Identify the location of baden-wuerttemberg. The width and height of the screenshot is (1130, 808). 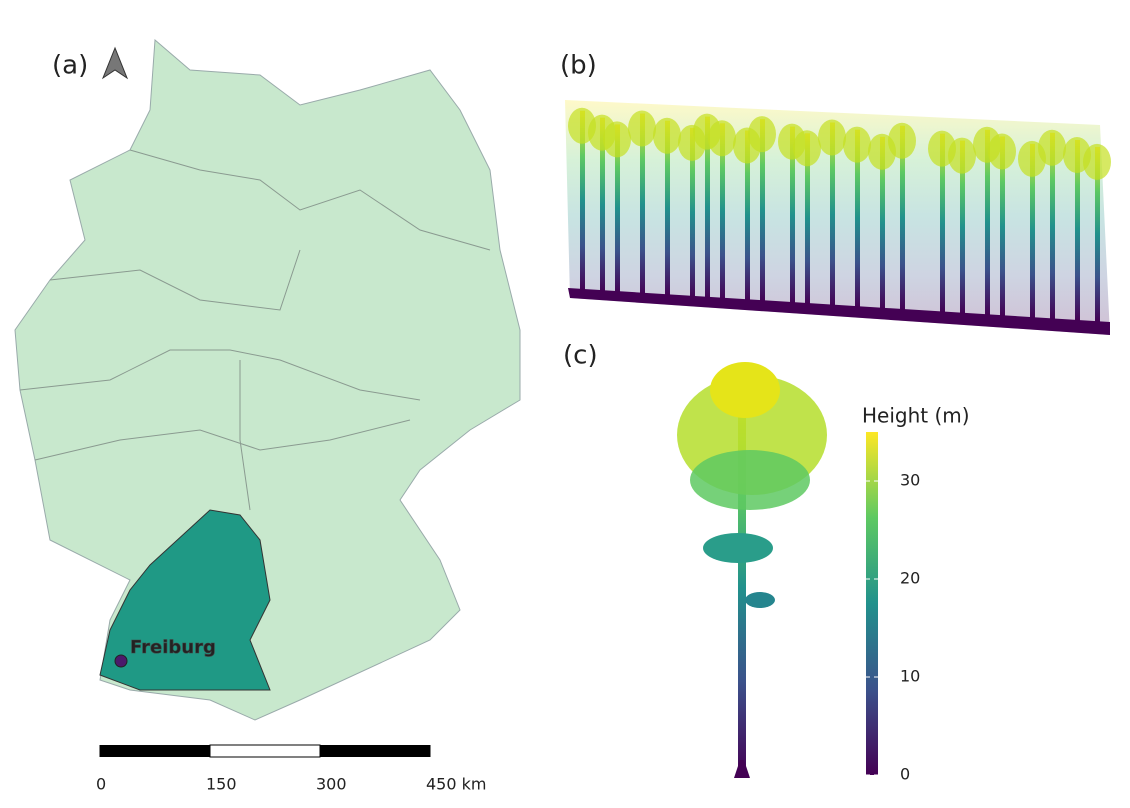
(185, 600).